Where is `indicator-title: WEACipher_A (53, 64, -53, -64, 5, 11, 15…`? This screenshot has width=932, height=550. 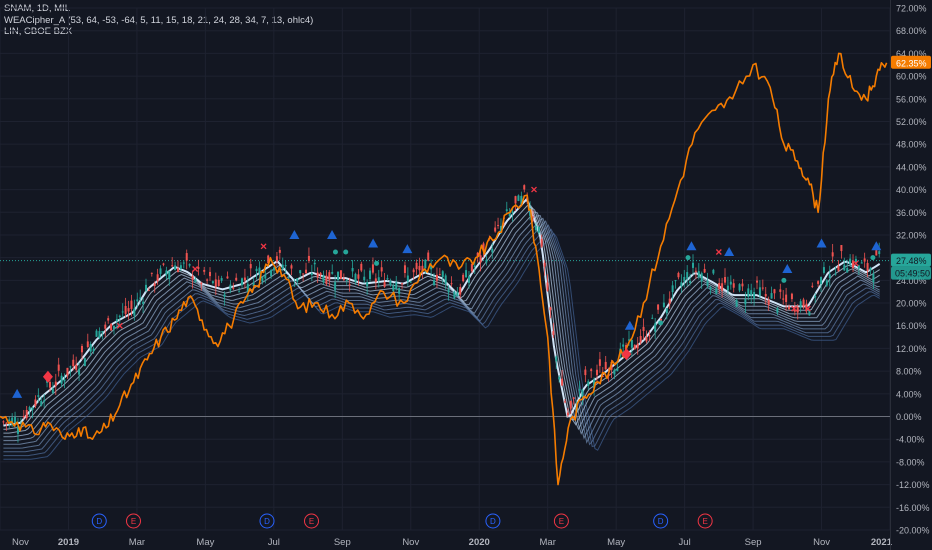
indicator-title: WEACipher_A (53, 64, -53, -64, 5, 11, 15… is located at coordinates (159, 20).